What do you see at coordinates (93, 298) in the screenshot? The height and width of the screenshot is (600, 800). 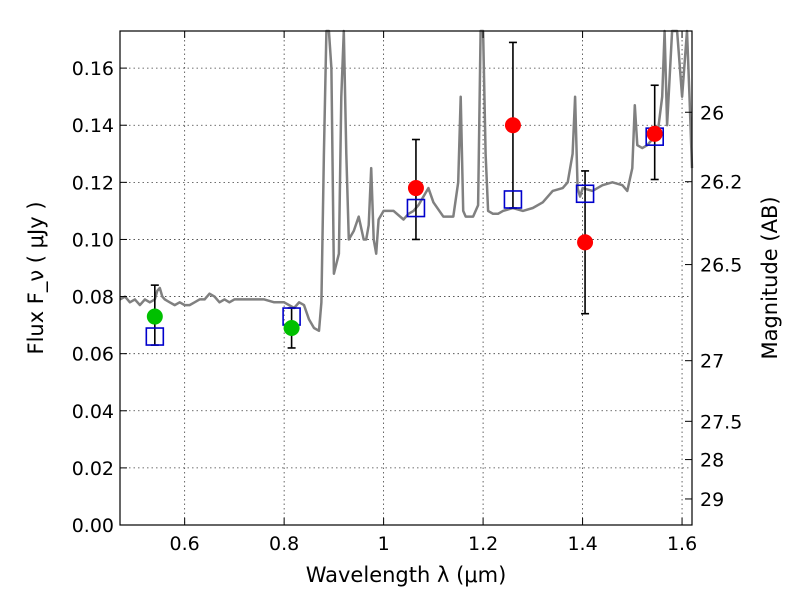 I see `y-tick-label: 0.08` at bounding box center [93, 298].